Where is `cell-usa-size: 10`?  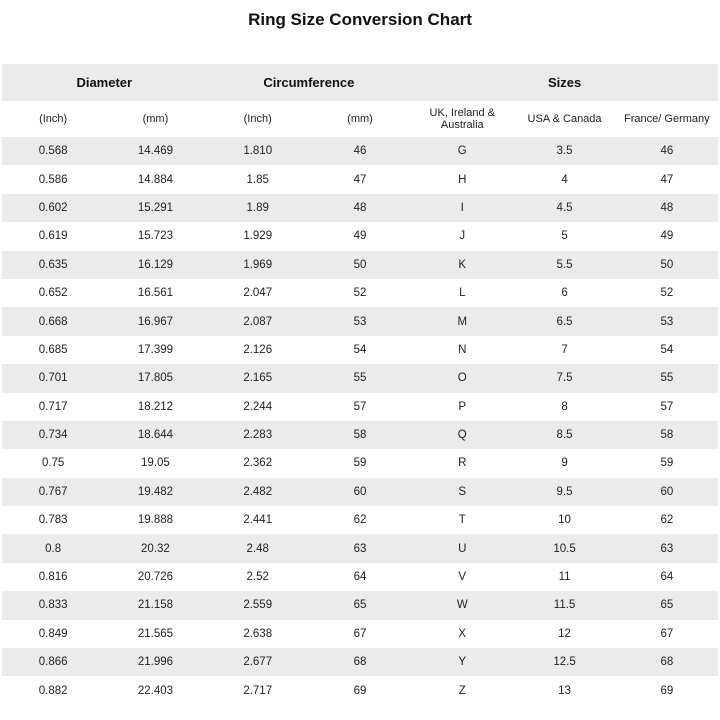
cell-usa-size: 10 is located at coordinates (564, 520).